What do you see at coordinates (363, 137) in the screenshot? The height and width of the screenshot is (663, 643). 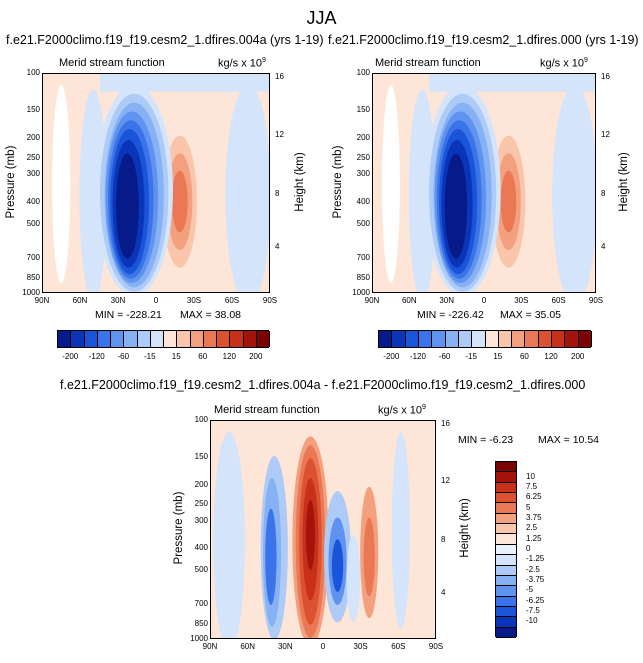 I see `p2-ytick-200: 200` at bounding box center [363, 137].